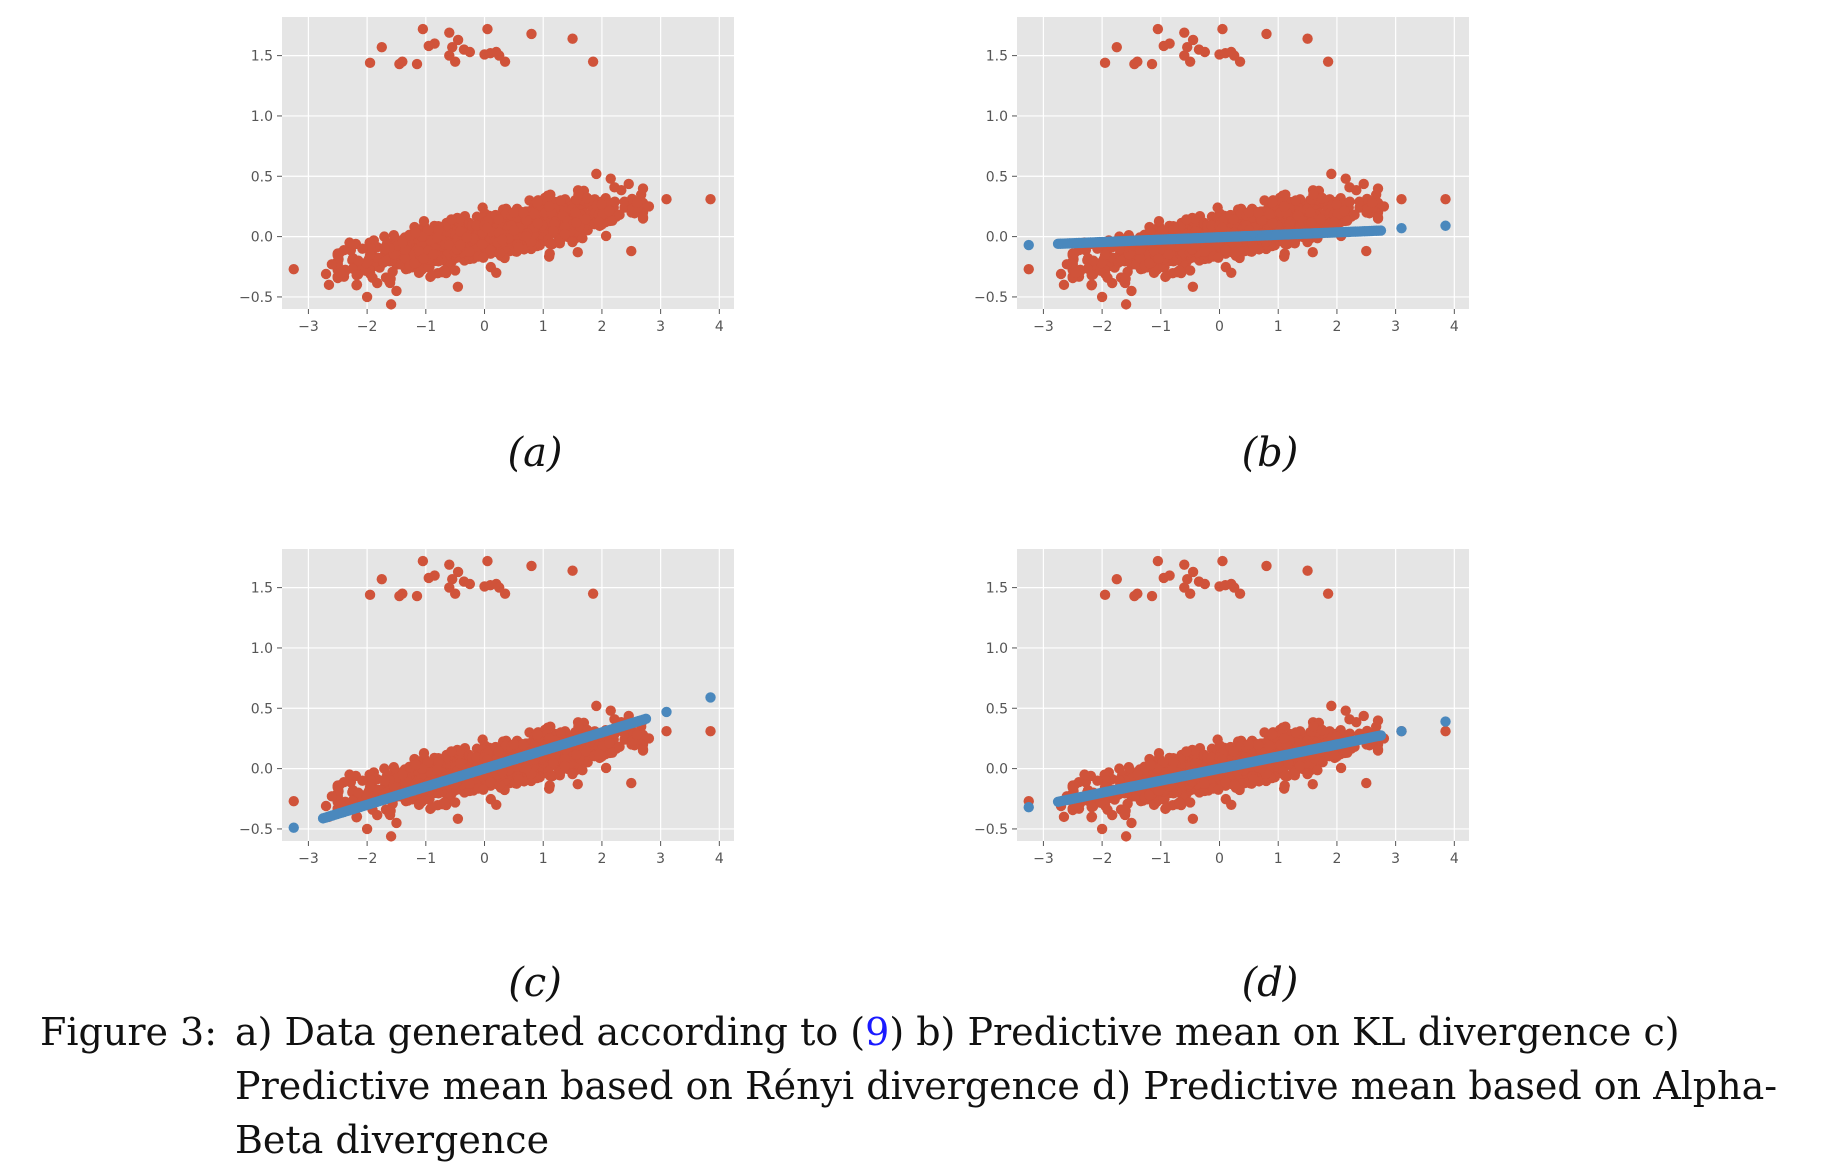  I want to click on y-tick-label: 0.5, so click(997, 177).